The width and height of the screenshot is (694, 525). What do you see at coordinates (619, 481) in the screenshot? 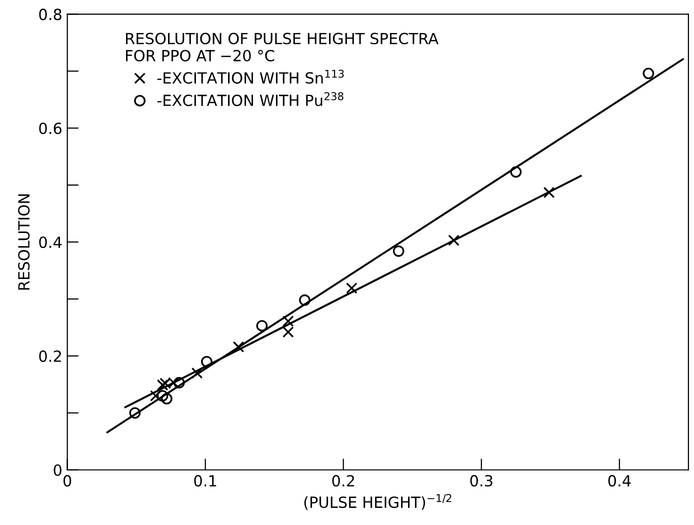
I see `x-tick-label: 0.4` at bounding box center [619, 481].